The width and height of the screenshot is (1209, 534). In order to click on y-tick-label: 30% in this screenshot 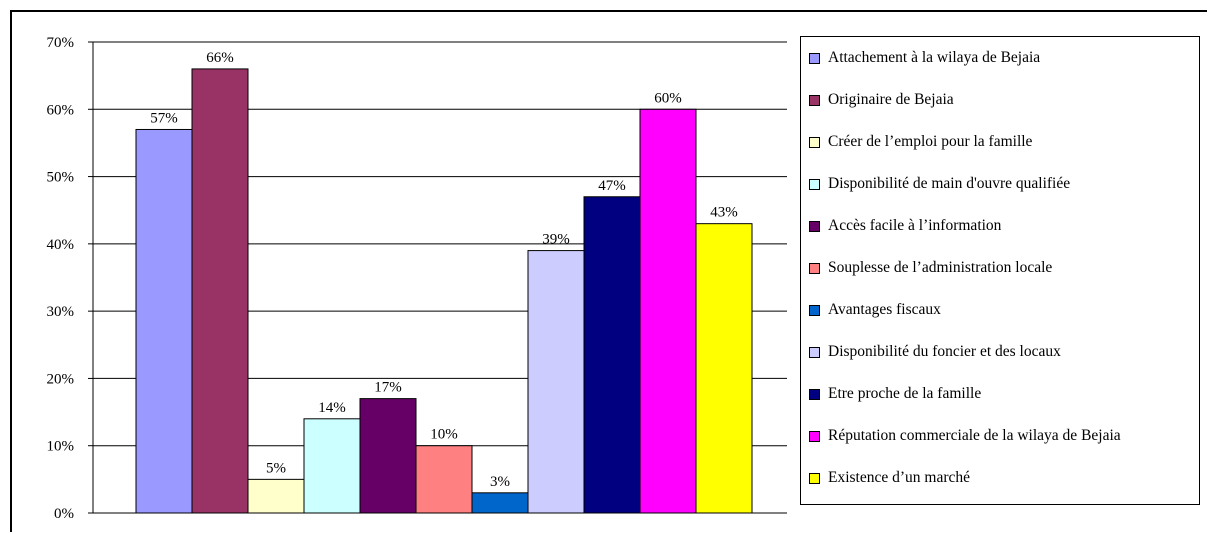, I will do `click(61, 312)`.